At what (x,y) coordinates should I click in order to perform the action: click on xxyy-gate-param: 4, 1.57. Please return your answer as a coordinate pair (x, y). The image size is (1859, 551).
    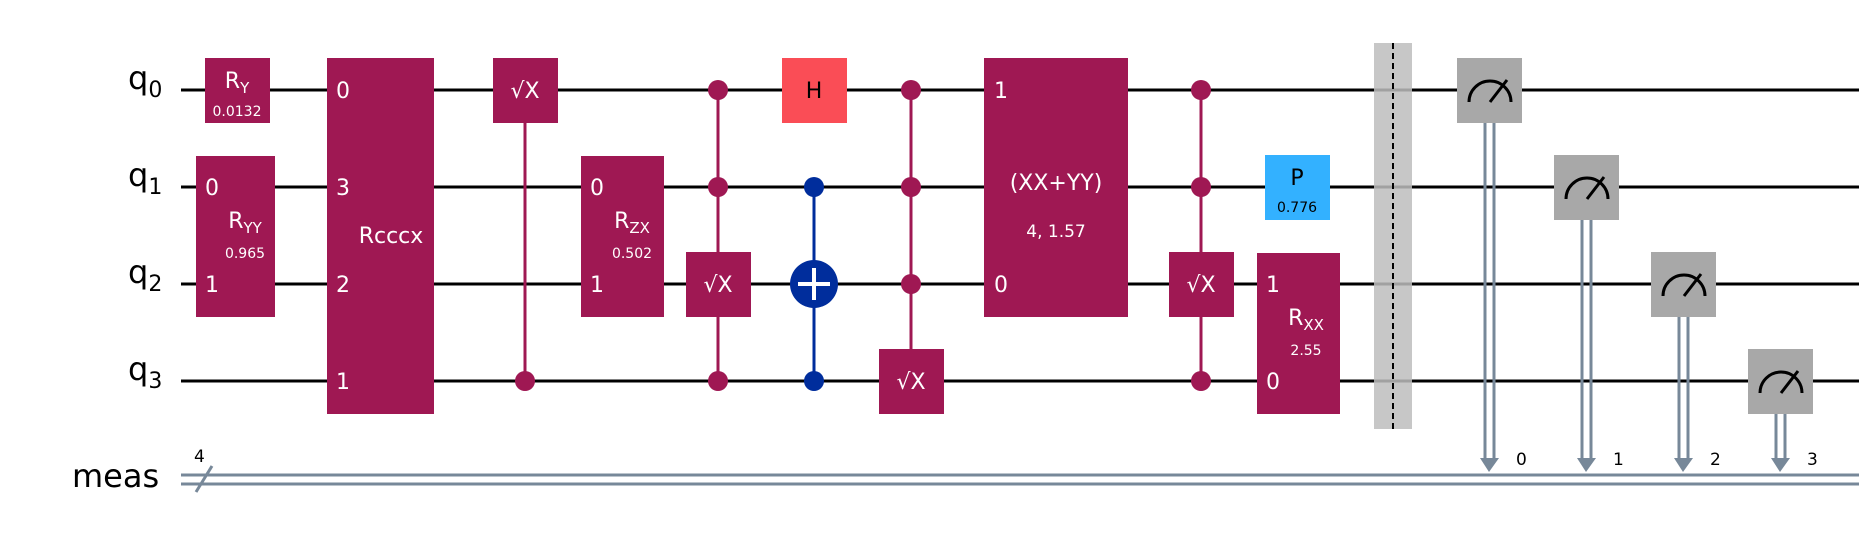
    Looking at the image, I should click on (1055, 232).